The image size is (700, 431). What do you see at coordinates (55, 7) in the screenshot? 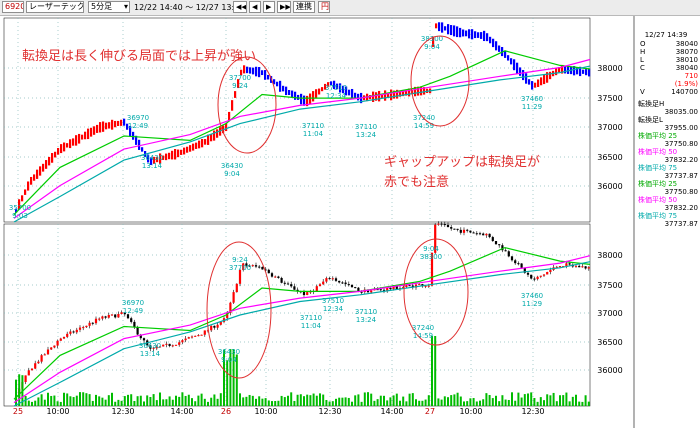
I see `stock-name-field: レーザーテック` at bounding box center [55, 7].